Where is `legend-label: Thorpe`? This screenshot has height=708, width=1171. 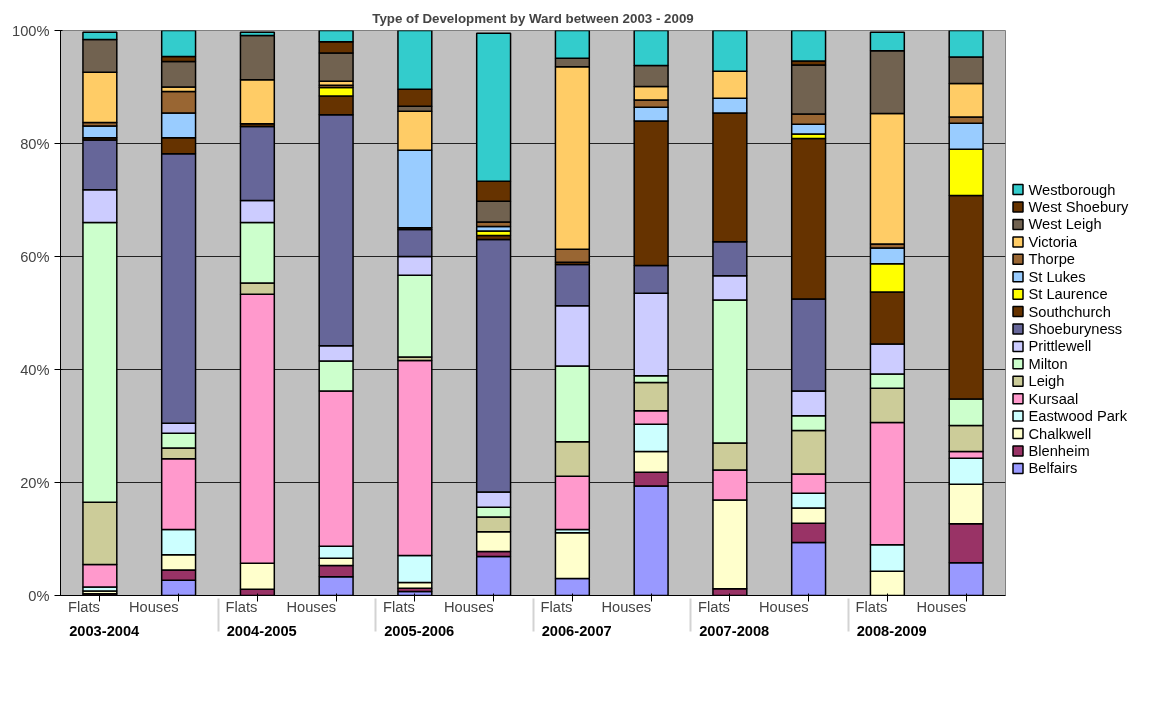 legend-label: Thorpe is located at coordinates (1051, 259).